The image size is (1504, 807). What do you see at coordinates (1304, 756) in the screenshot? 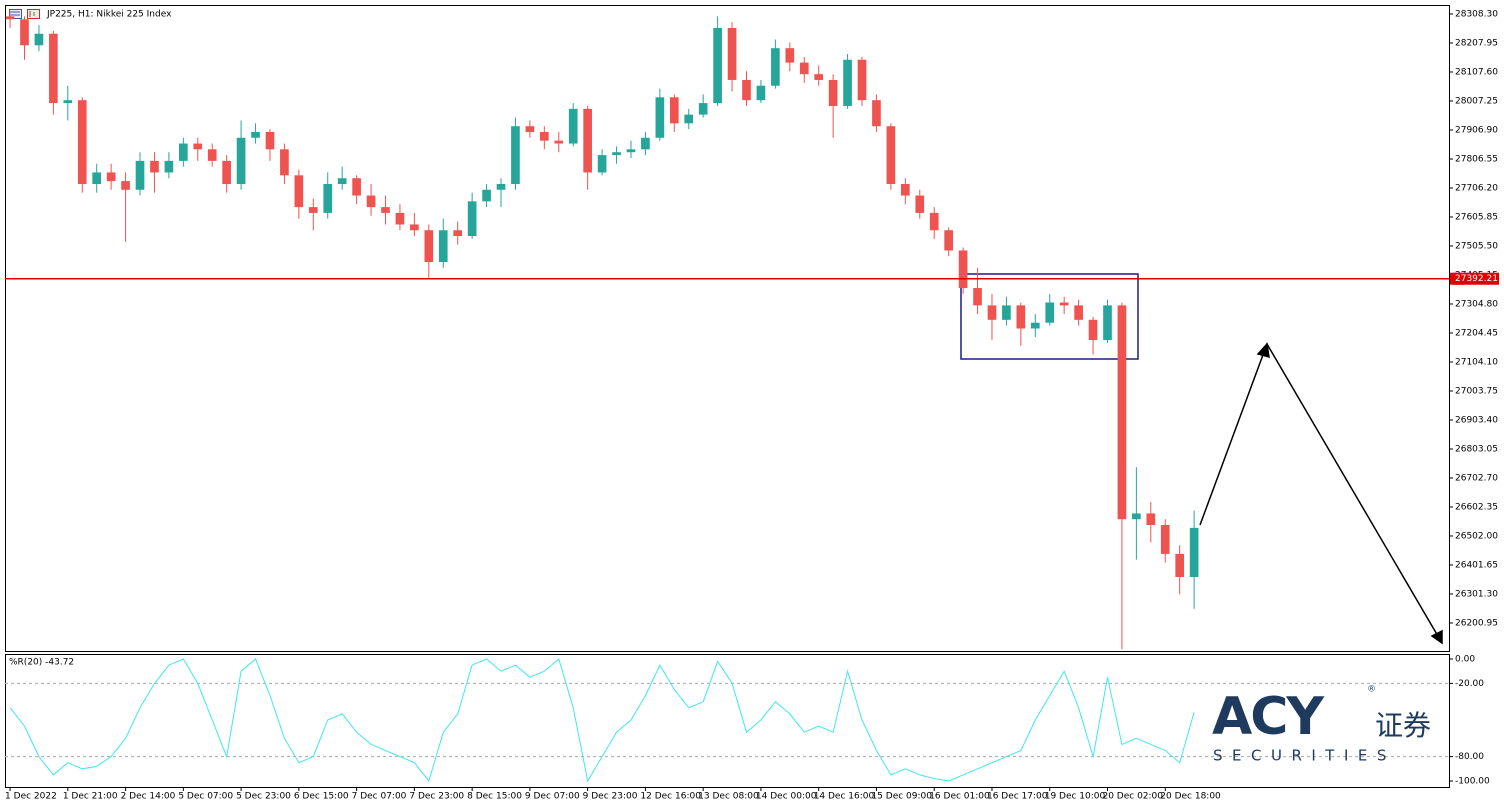
I see `logo-sub: SECURITIES` at bounding box center [1304, 756].